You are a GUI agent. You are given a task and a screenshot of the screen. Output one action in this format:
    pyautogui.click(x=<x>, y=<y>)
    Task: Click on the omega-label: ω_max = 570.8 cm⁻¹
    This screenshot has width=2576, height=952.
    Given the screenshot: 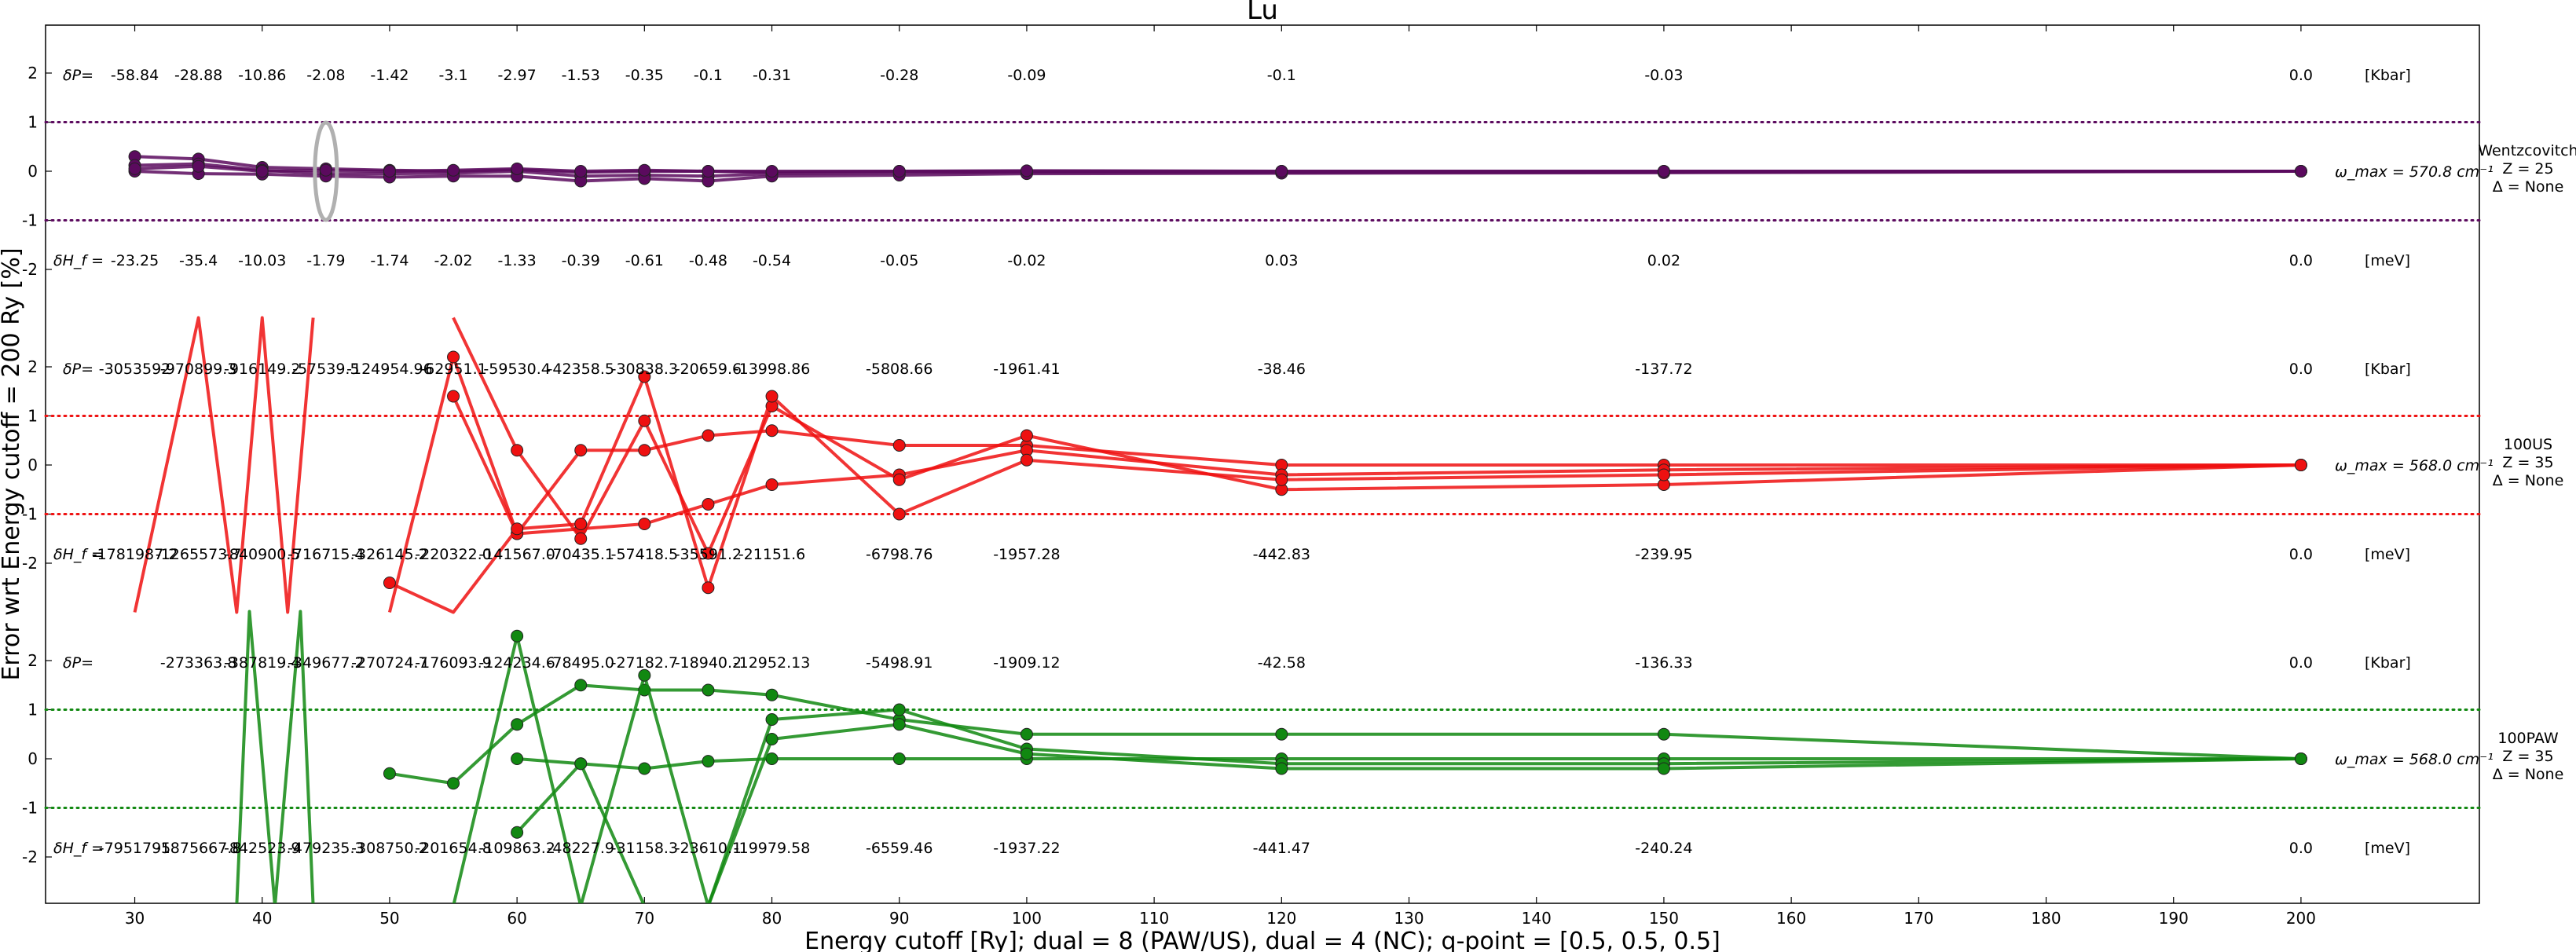 What is the action you would take?
    pyautogui.click(x=2414, y=172)
    